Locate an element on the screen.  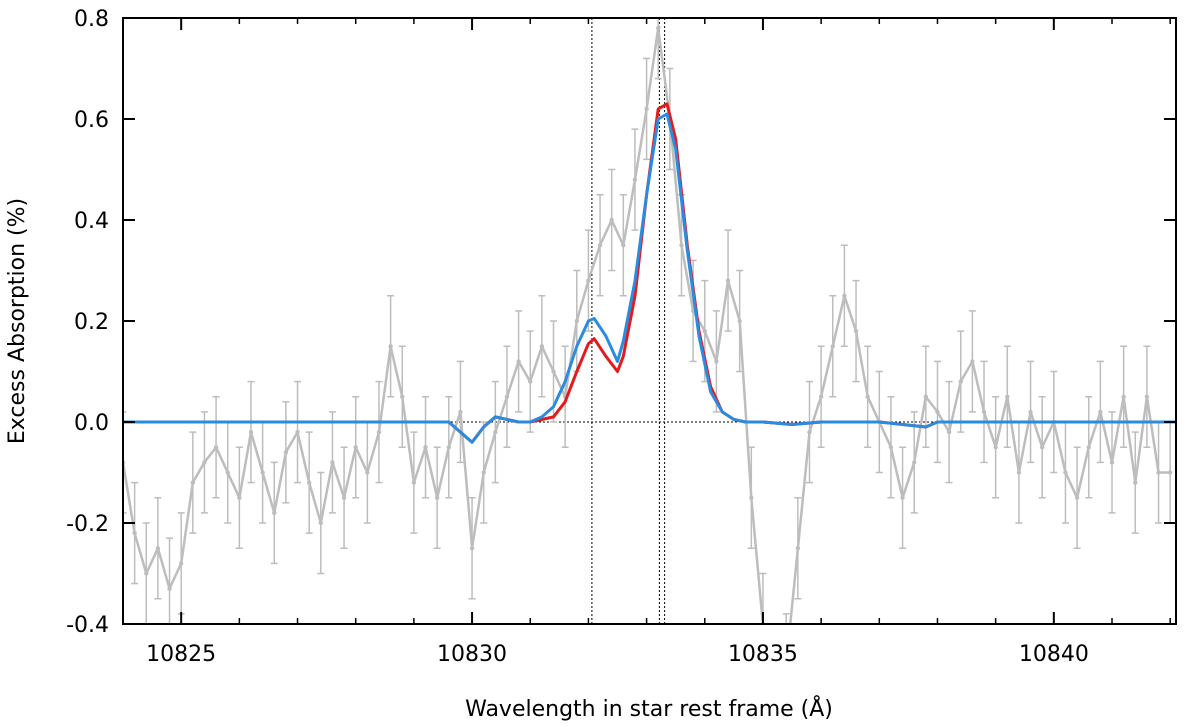
y-tick-label: -0.2 is located at coordinates (87, 524).